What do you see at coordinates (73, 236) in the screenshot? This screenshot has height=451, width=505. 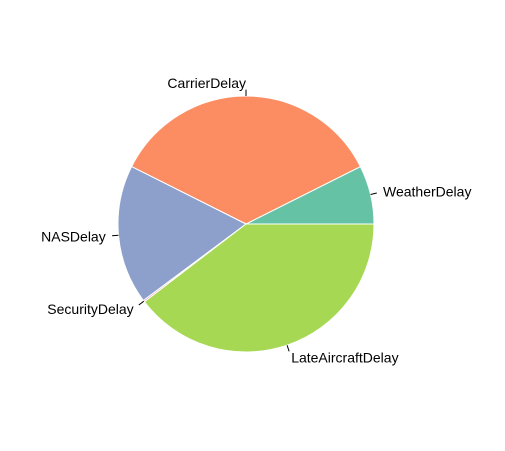 I see `slice-label-nasdelay: NASDelay` at bounding box center [73, 236].